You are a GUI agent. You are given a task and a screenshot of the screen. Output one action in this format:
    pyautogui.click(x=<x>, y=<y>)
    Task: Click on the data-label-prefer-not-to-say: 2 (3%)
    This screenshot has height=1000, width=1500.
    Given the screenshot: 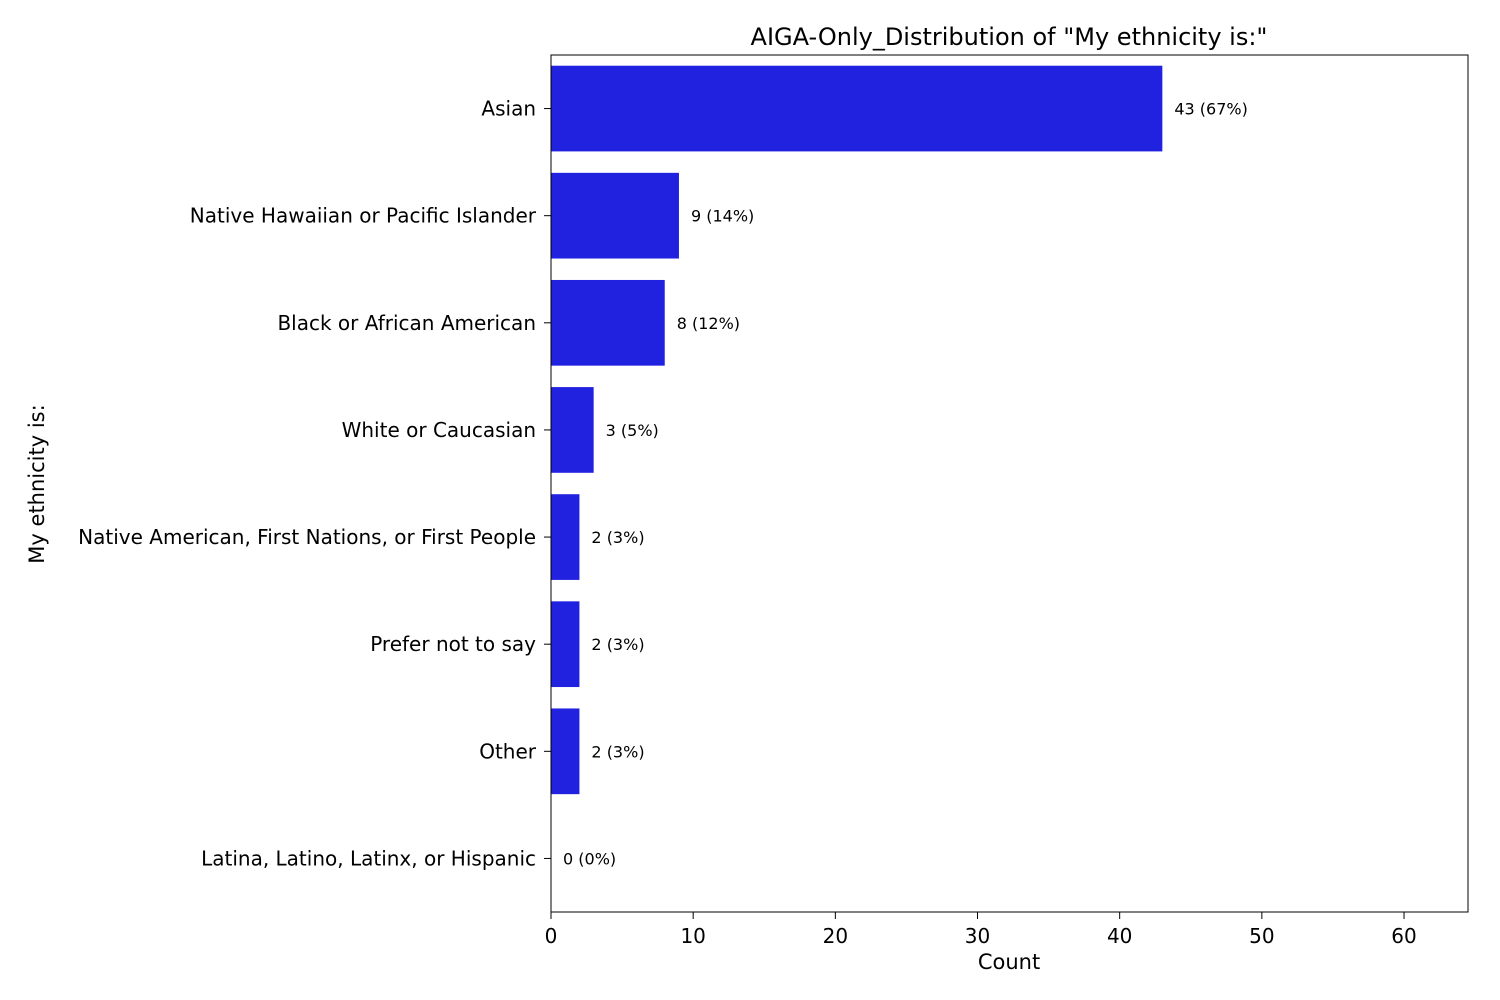 What is the action you would take?
    pyautogui.click(x=617, y=644)
    